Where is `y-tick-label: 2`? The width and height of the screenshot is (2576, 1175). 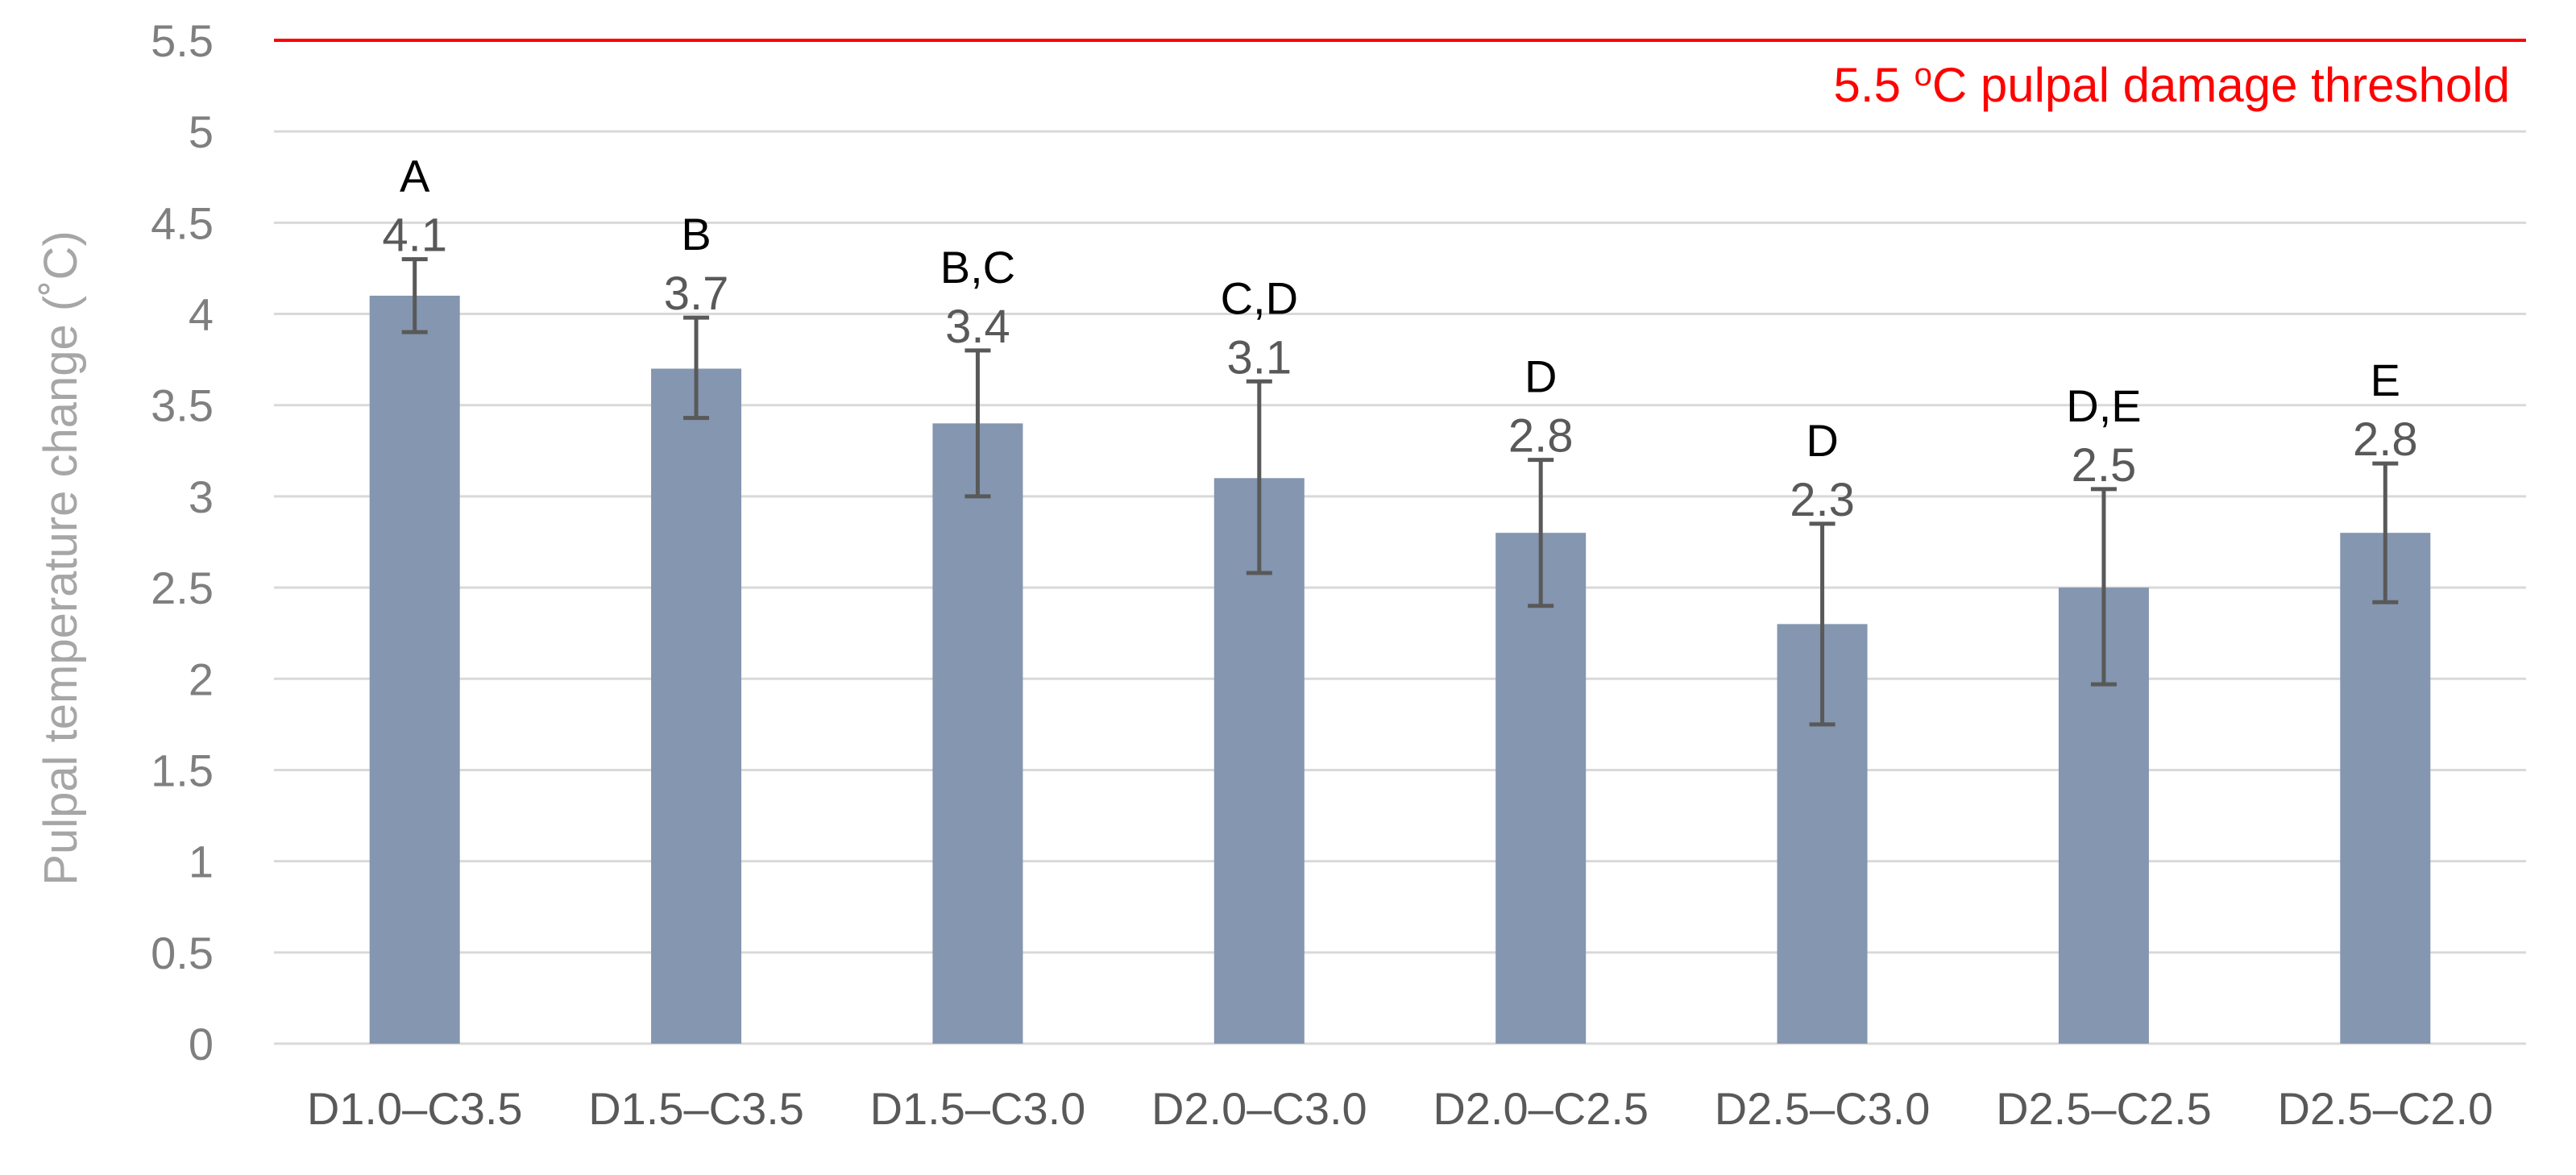
y-tick-label: 2 is located at coordinates (201, 679).